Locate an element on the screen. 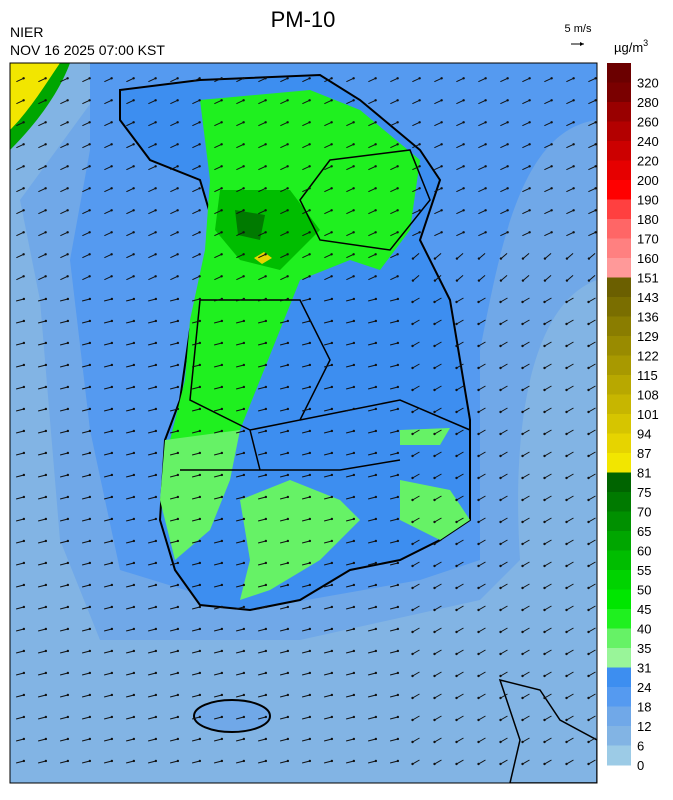 This screenshot has height=800, width=673. colorbar-label: 151 is located at coordinates (648, 278).